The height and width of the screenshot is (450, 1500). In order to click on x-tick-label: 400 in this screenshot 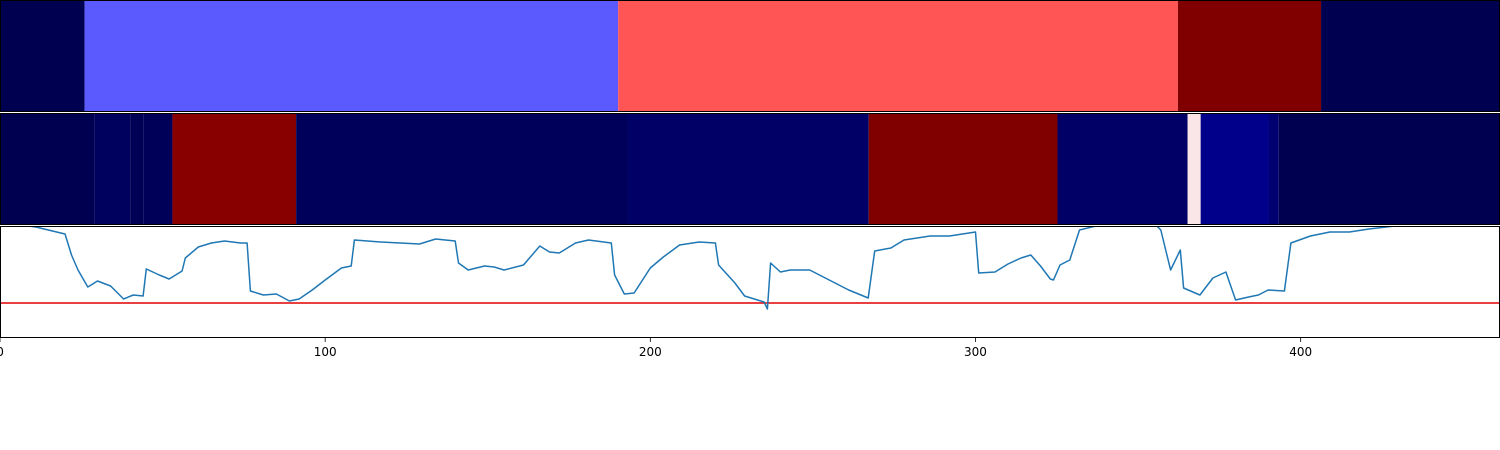, I will do `click(1300, 352)`.